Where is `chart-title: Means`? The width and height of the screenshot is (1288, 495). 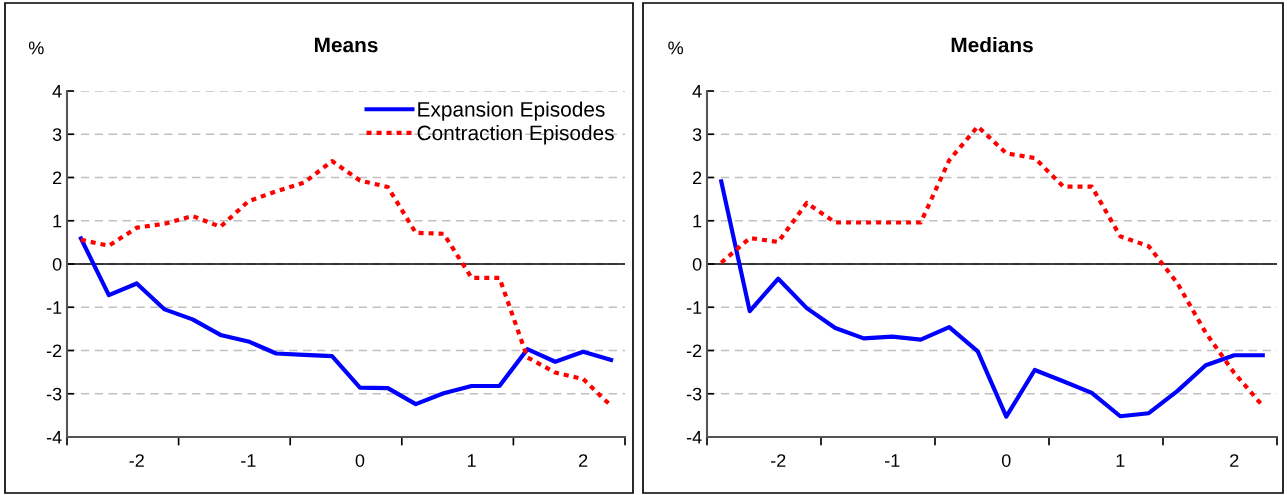
chart-title: Means is located at coordinates (346, 45).